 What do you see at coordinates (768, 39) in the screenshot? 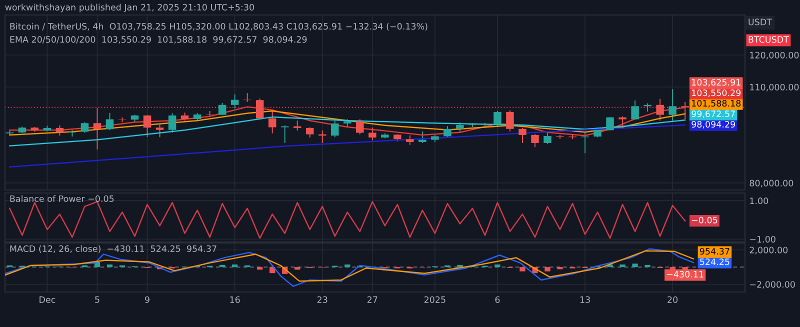
I see `text: BTCUSDT` at bounding box center [768, 39].